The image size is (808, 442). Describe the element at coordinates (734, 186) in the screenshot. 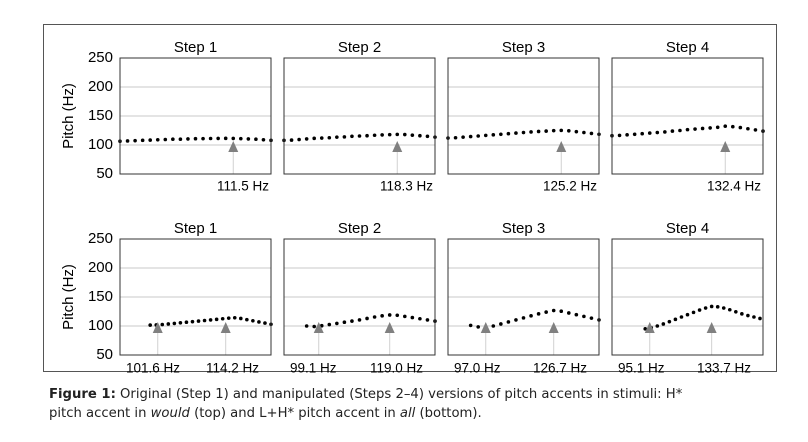

I see `peak-hz-label: 132.4 Hz` at that location.